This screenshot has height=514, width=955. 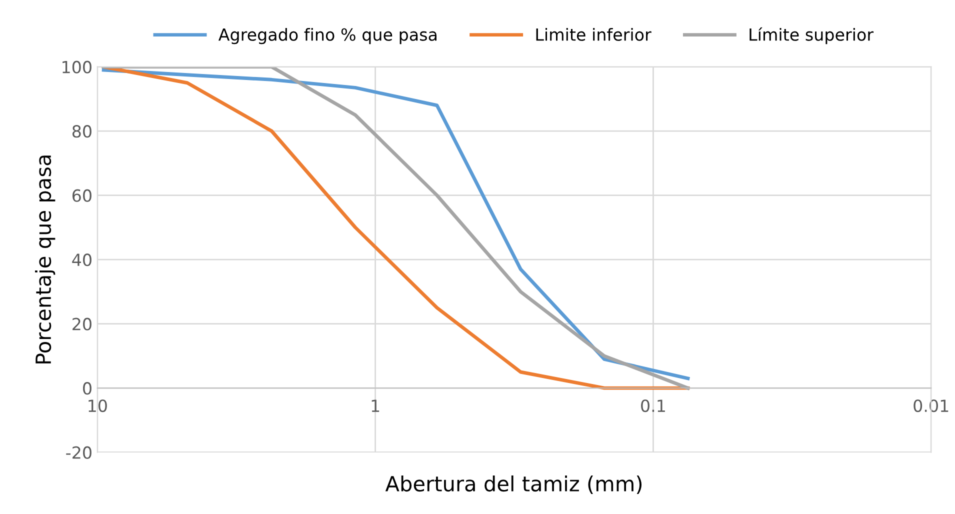 What do you see at coordinates (594, 34) in the screenshot?
I see `legend-label: Limite inferior` at bounding box center [594, 34].